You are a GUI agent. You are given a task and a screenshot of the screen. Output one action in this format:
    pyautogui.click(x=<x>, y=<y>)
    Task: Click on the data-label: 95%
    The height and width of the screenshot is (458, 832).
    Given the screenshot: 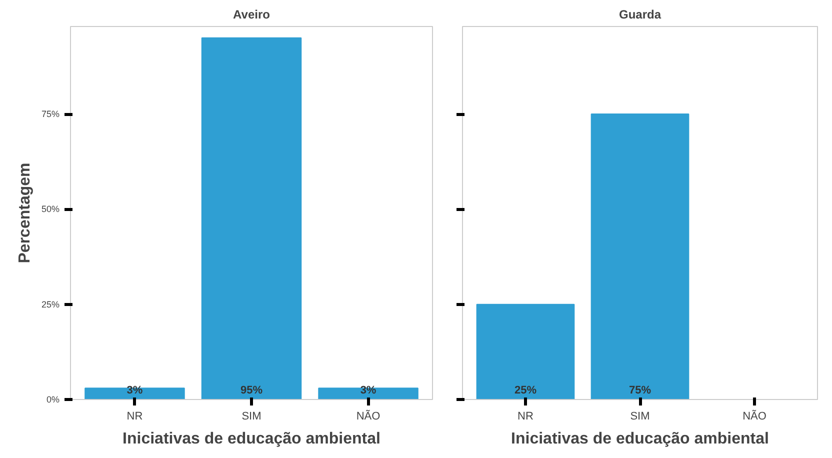 What is the action you would take?
    pyautogui.click(x=251, y=390)
    